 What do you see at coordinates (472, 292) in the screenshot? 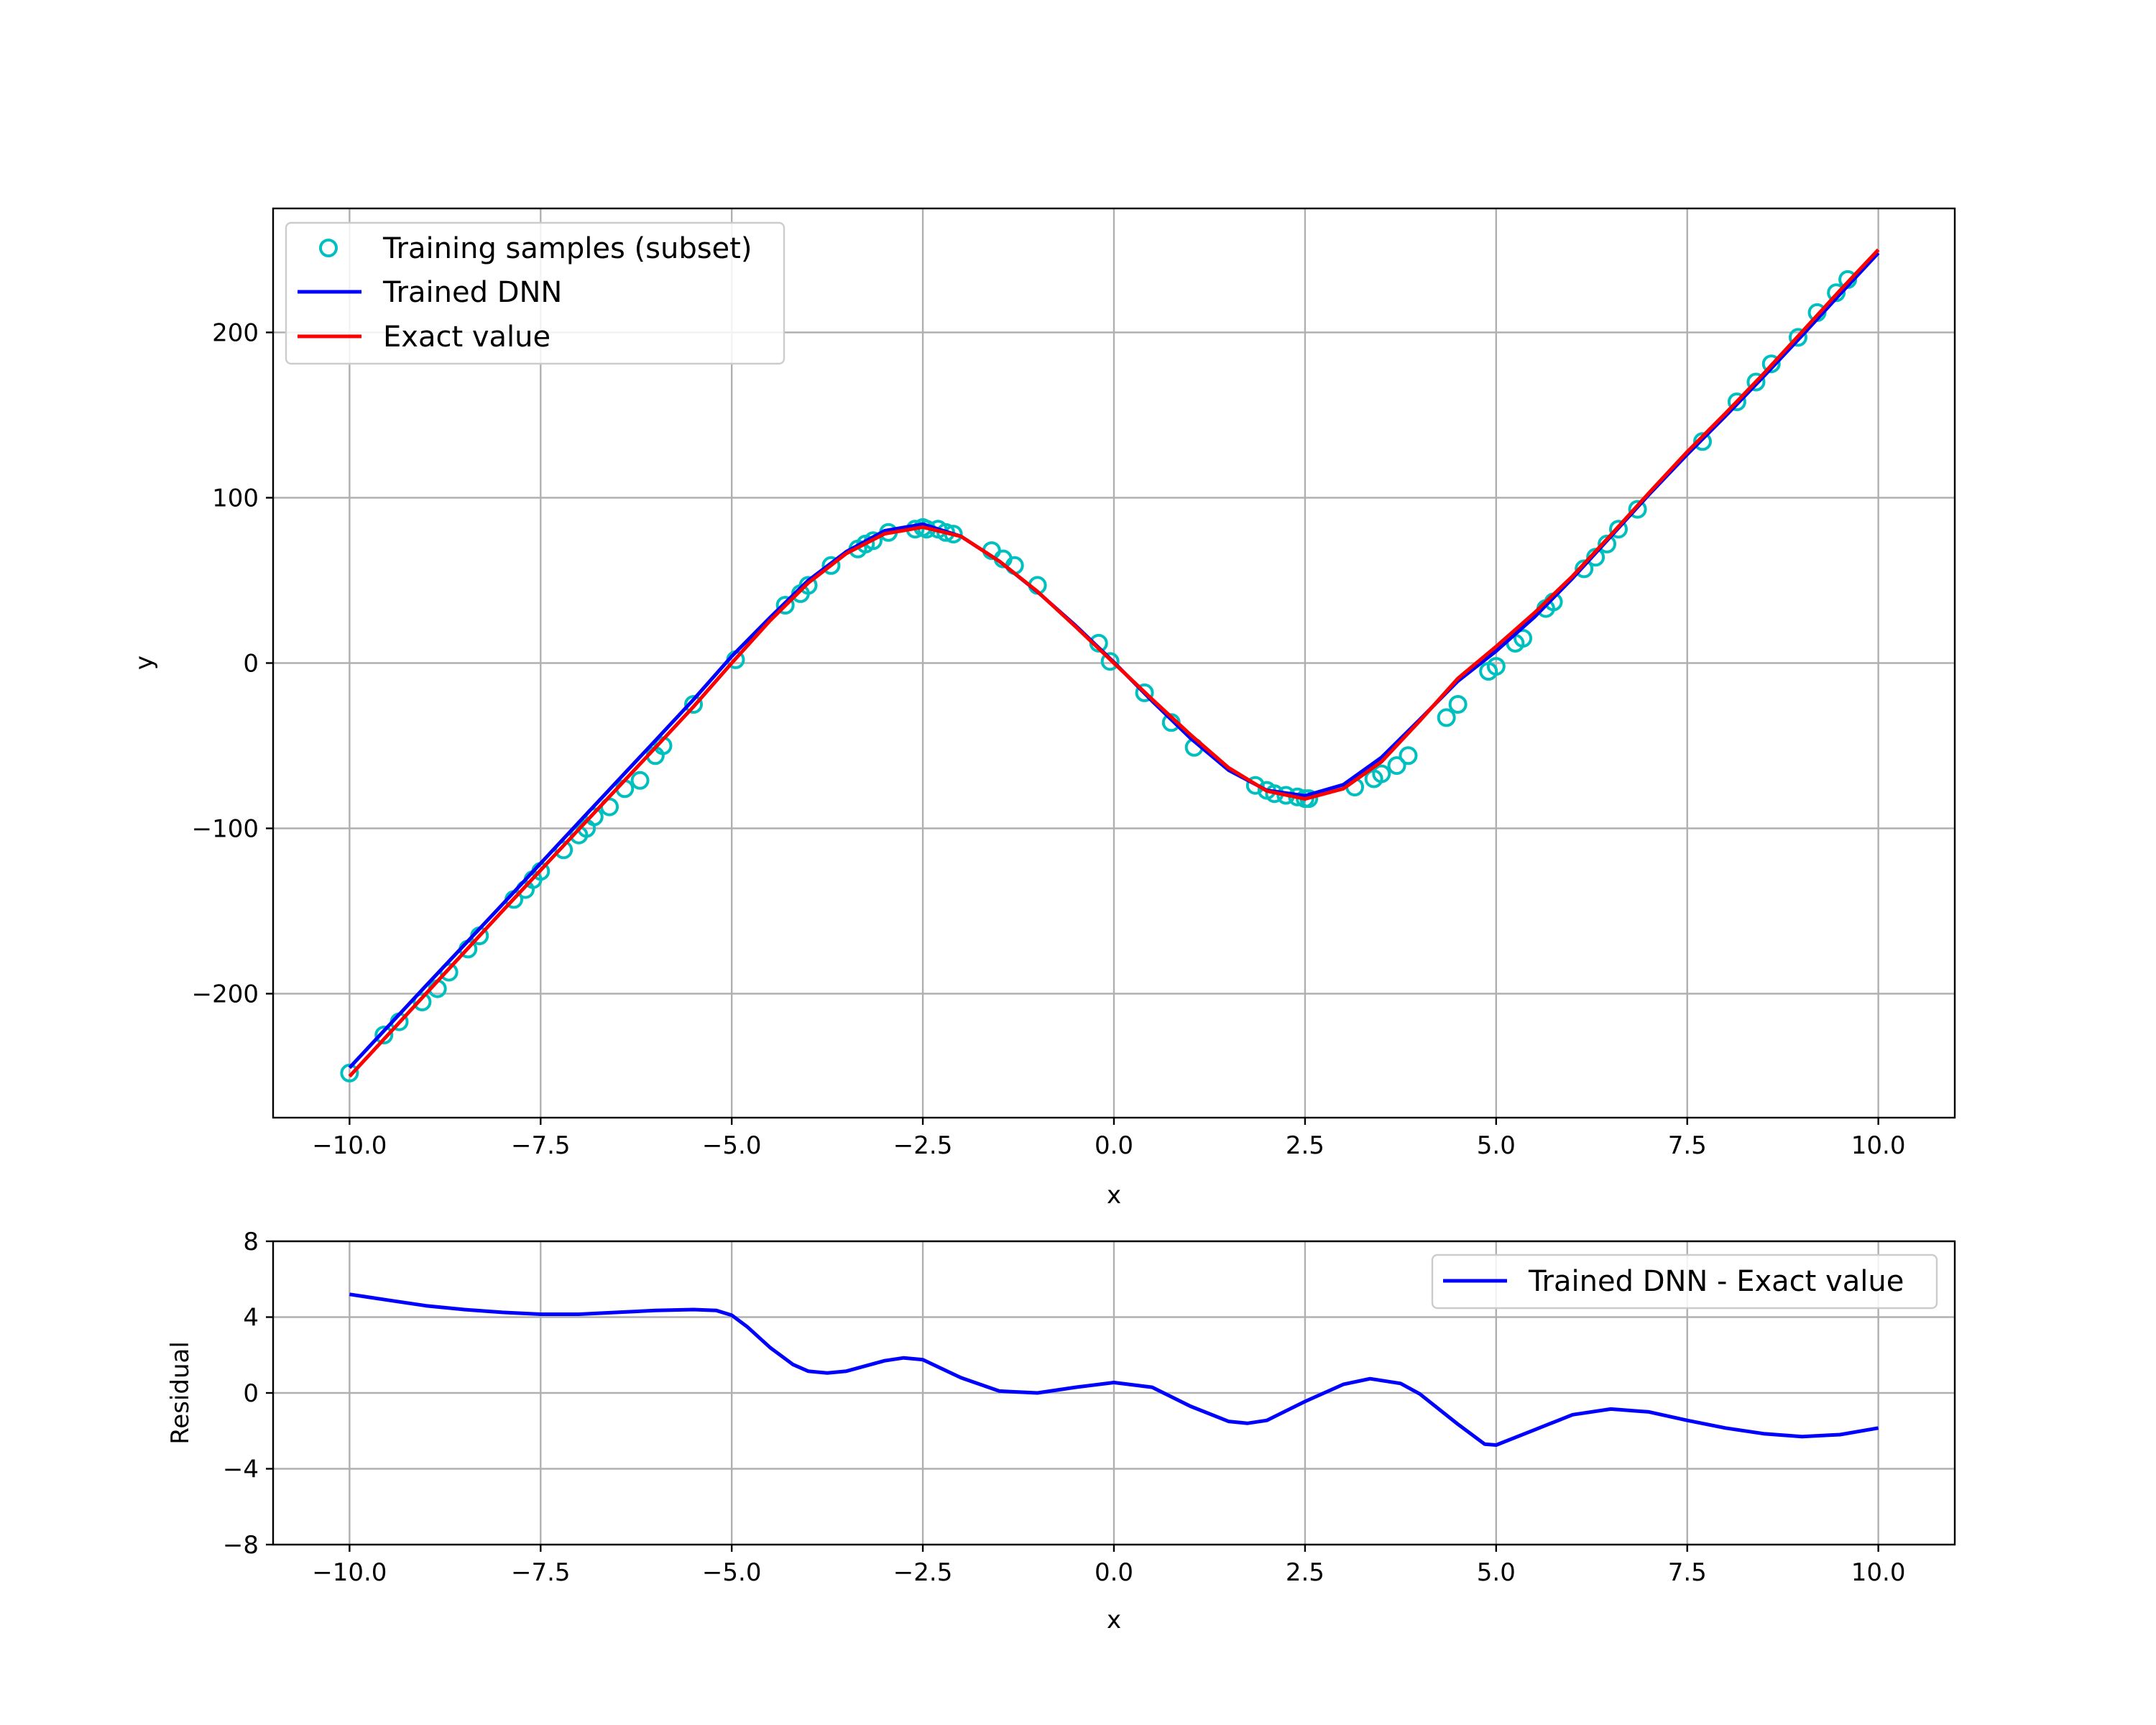
I see `legend-label-trained-dnn: Trained DNN` at bounding box center [472, 292].